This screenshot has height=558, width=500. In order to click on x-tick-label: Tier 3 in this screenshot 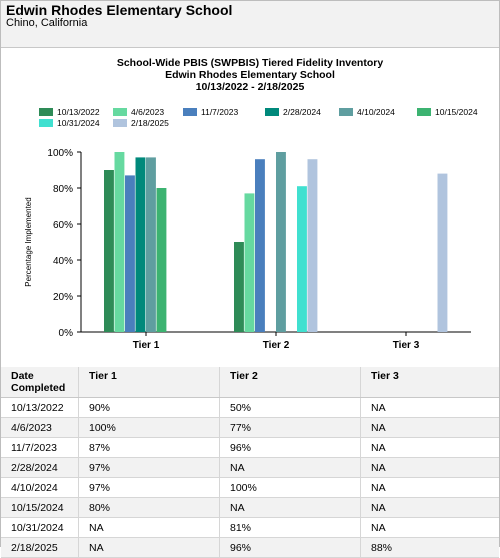, I will do `click(406, 345)`.